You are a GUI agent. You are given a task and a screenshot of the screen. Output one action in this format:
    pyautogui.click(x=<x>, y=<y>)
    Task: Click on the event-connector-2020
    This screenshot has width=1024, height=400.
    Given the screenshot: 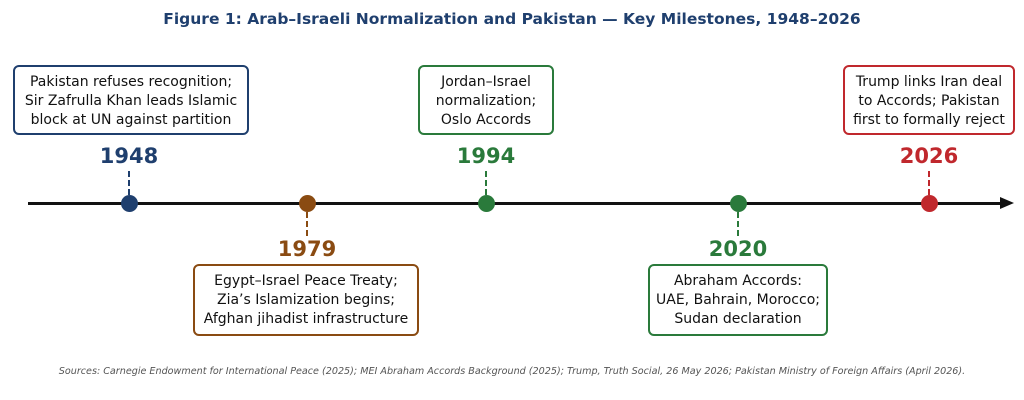 What is the action you would take?
    pyautogui.click(x=738, y=224)
    